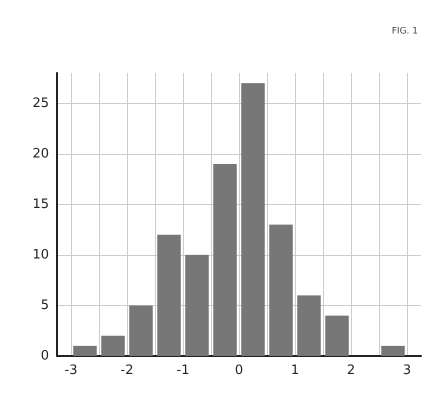 Image resolution: width=445 pixels, height=414 pixels. Describe the element at coordinates (44, 305) in the screenshot. I see `y-tick-label: 5` at that location.